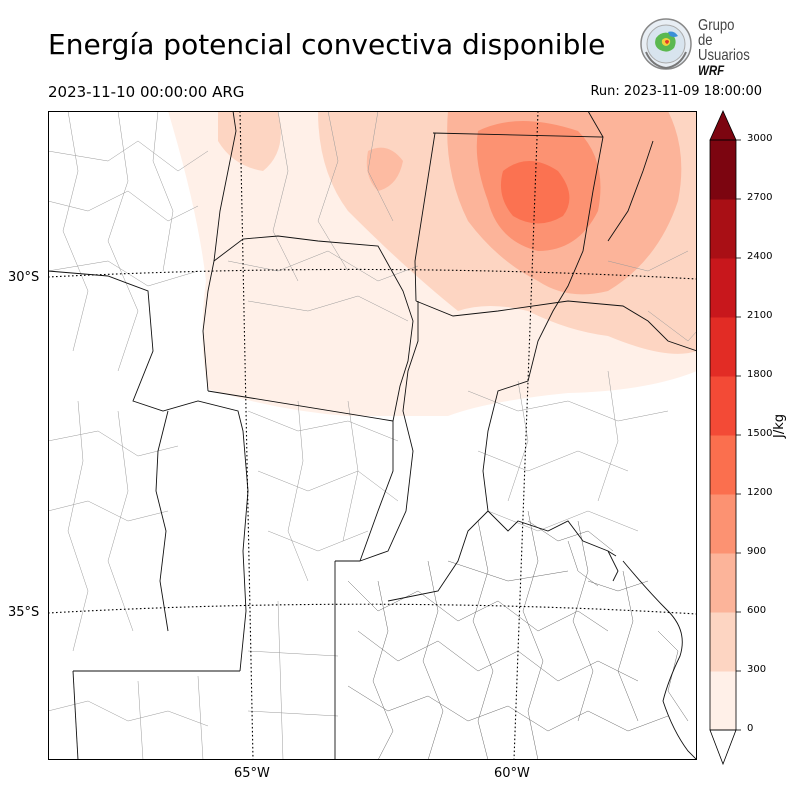 The image size is (800, 800). What do you see at coordinates (372, 609) in the screenshot?
I see `graticule-35s` at bounding box center [372, 609].